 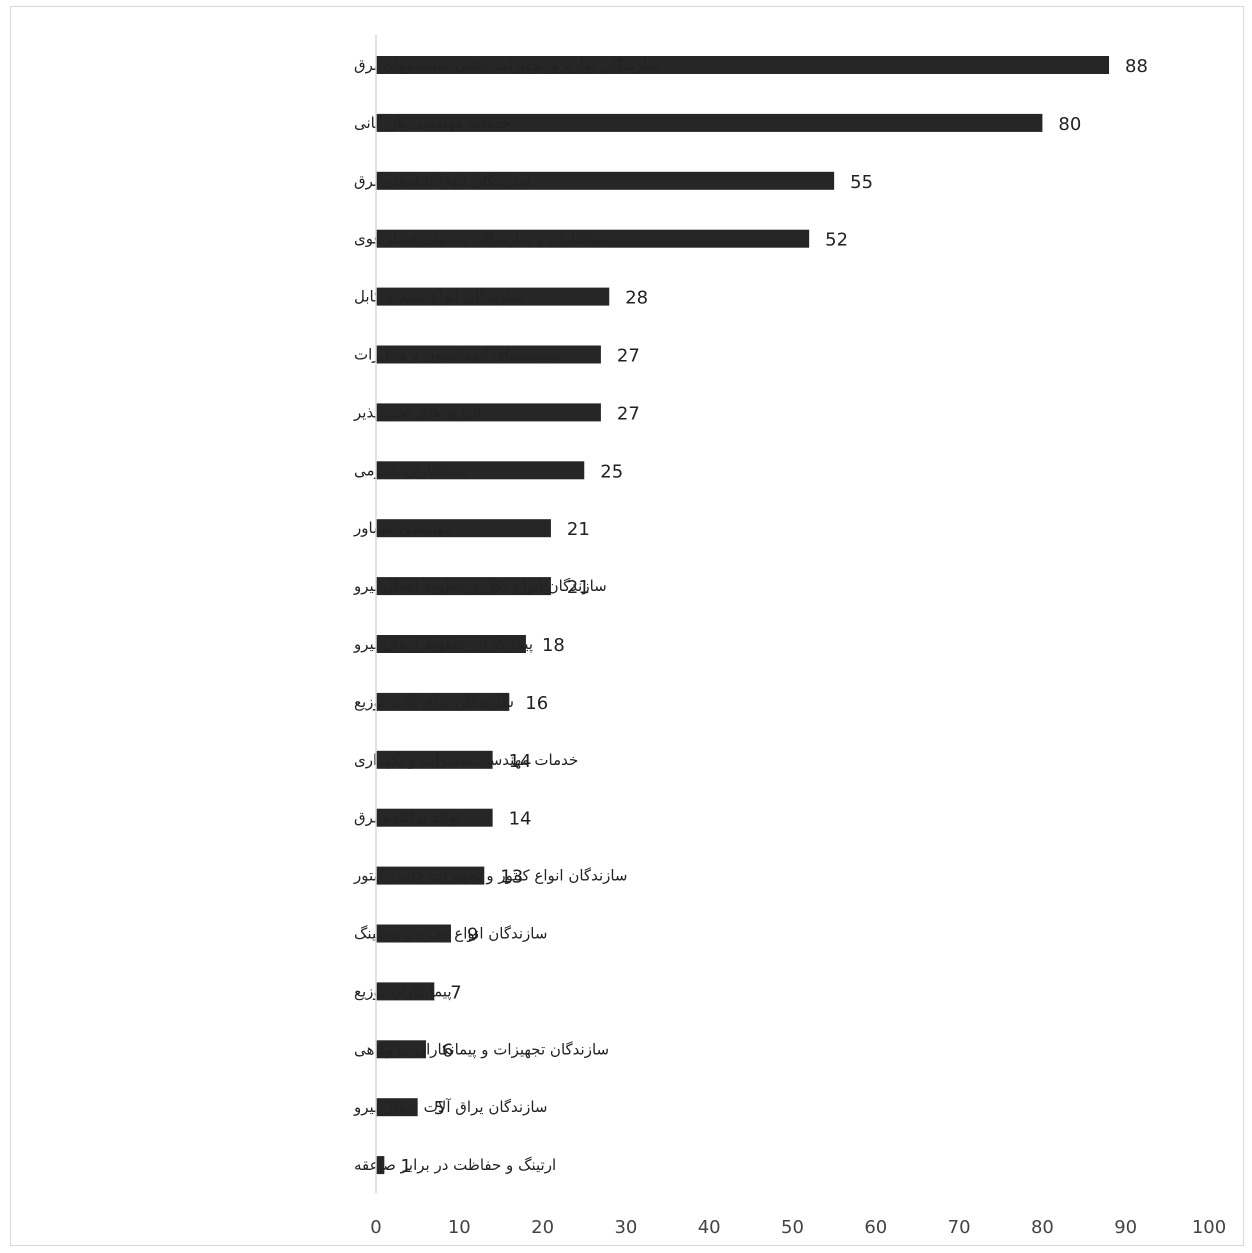 I want to click on x-axis-ticks: 0 10 20 30 40 50 60 70 80 90 100, so click(x=798, y=1227).